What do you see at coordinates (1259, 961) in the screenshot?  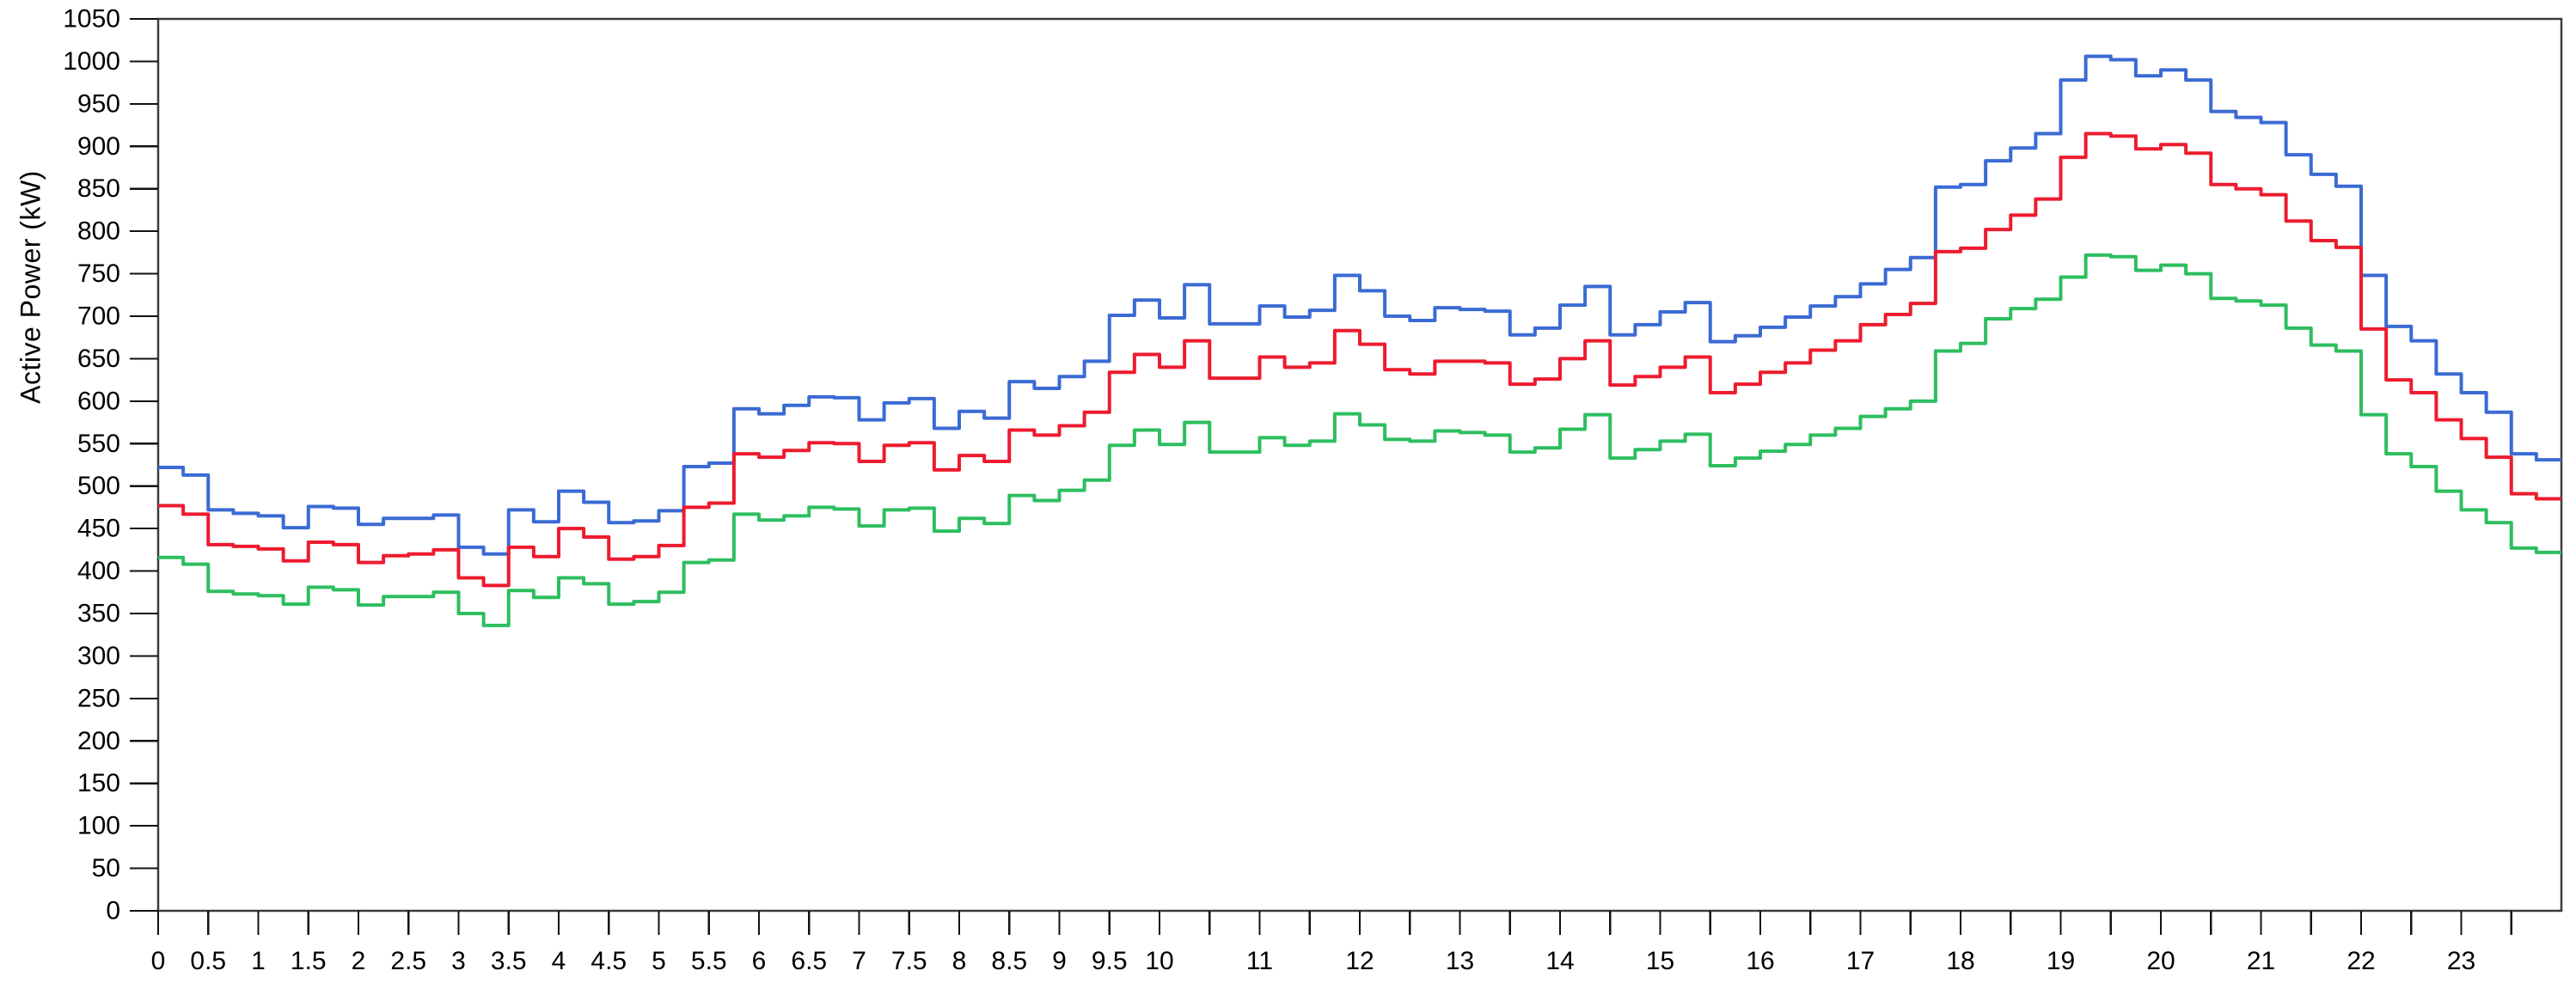 I see `x-axis-tick-label: 11` at bounding box center [1259, 961].